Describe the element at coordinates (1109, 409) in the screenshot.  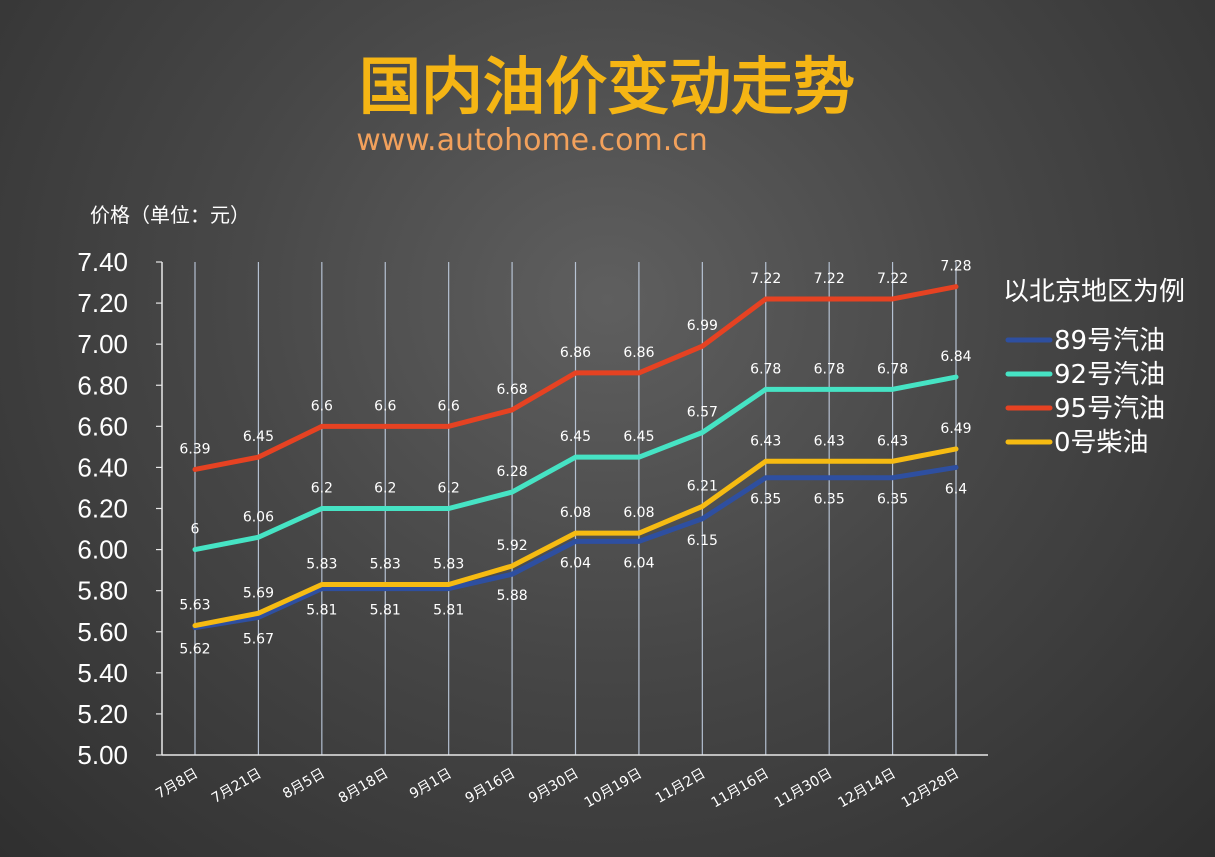
I see `legend-label-2: 95号汽油` at that location.